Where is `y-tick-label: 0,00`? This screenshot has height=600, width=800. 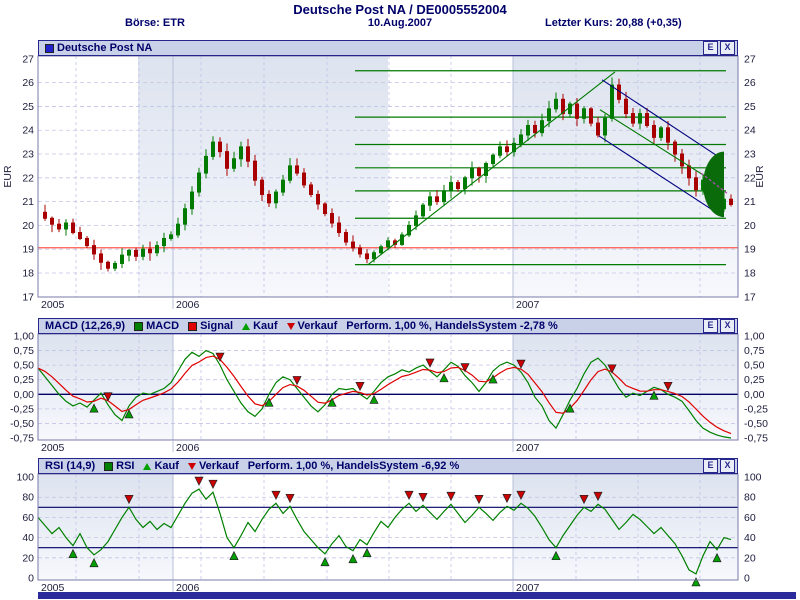 y-tick-label: 0,00 is located at coordinates (24, 395).